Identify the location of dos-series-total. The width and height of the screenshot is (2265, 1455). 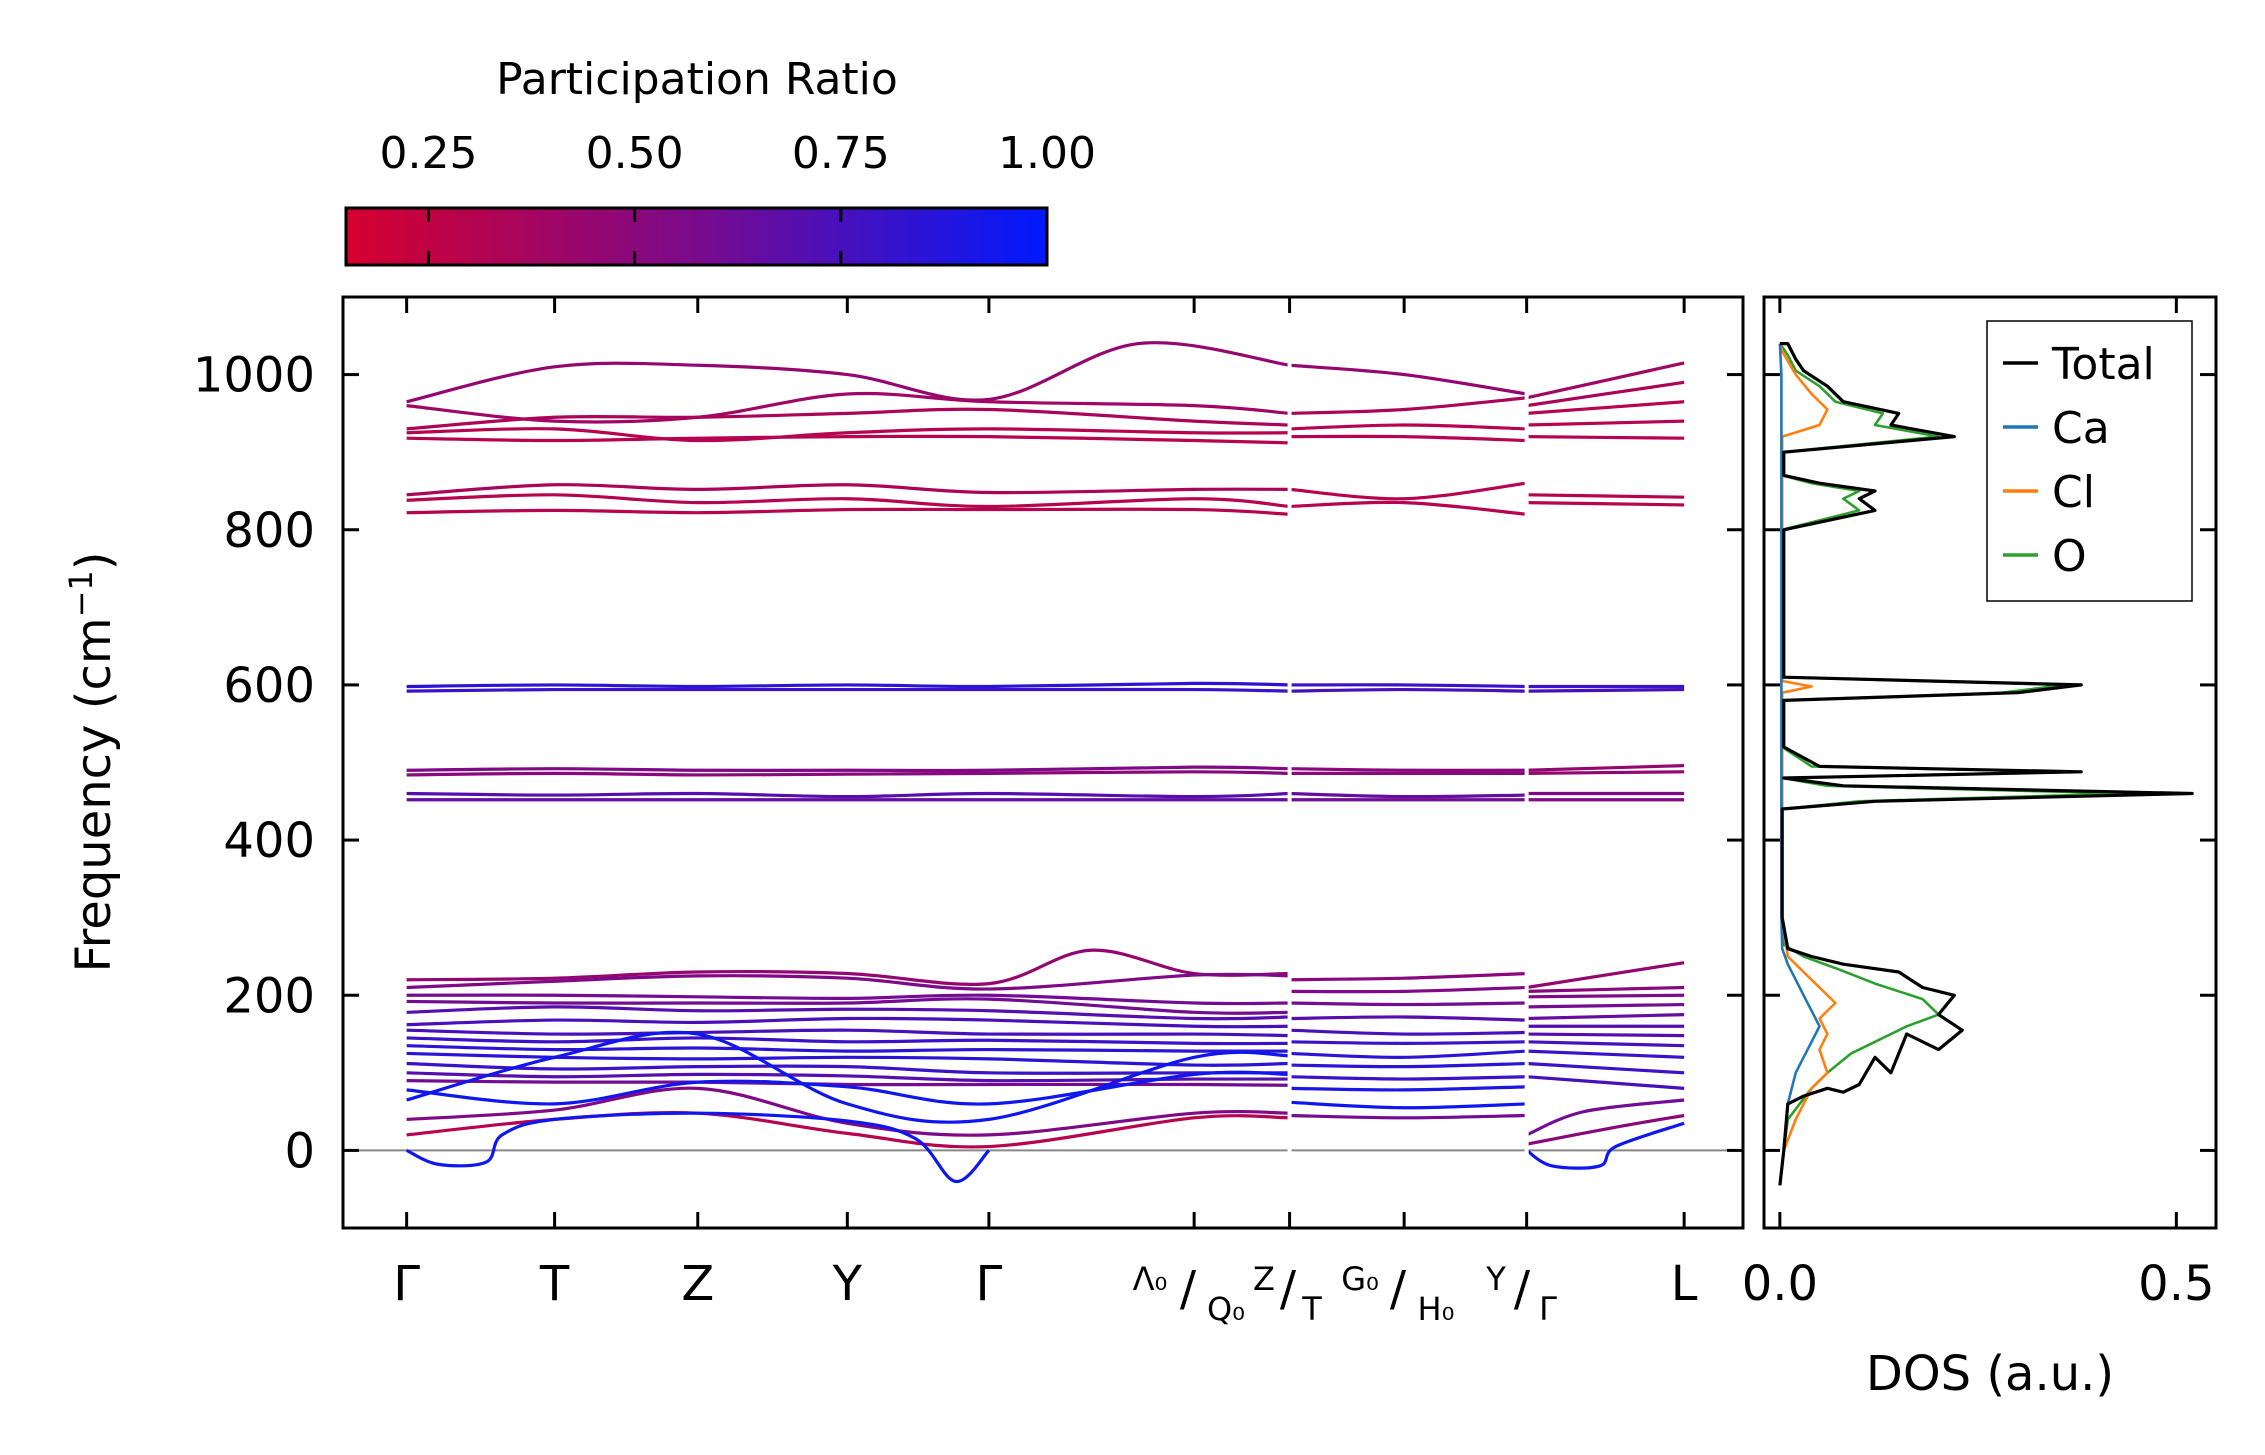
(1986, 764).